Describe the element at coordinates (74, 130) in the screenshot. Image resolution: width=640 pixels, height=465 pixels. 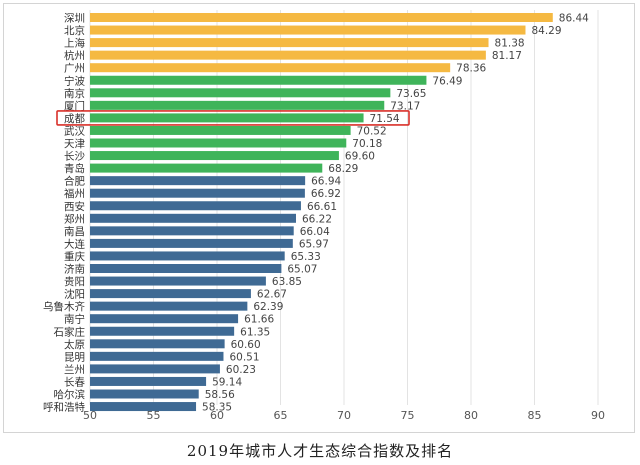
I see `category-label: 武汉` at that location.